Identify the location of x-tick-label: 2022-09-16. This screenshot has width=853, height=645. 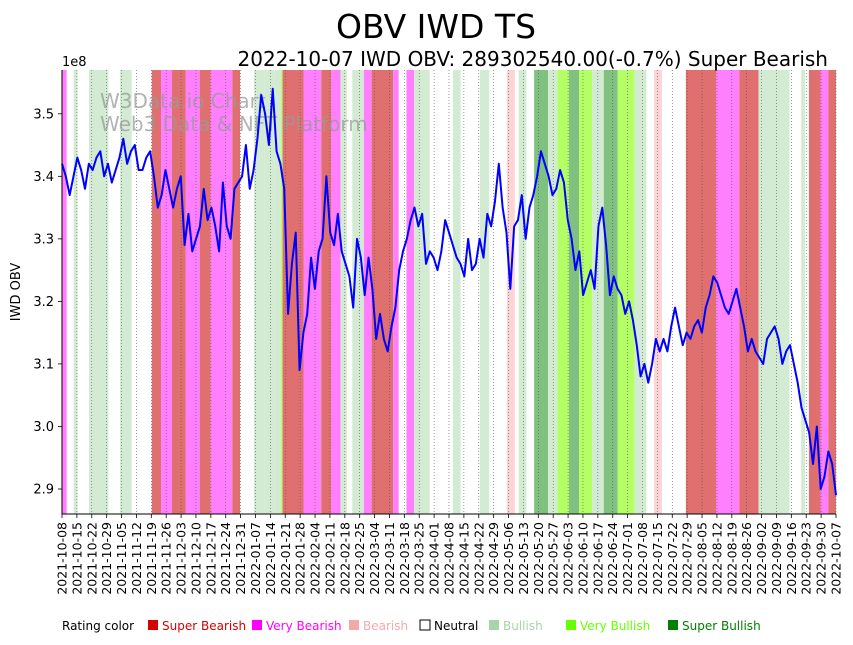
(791, 558).